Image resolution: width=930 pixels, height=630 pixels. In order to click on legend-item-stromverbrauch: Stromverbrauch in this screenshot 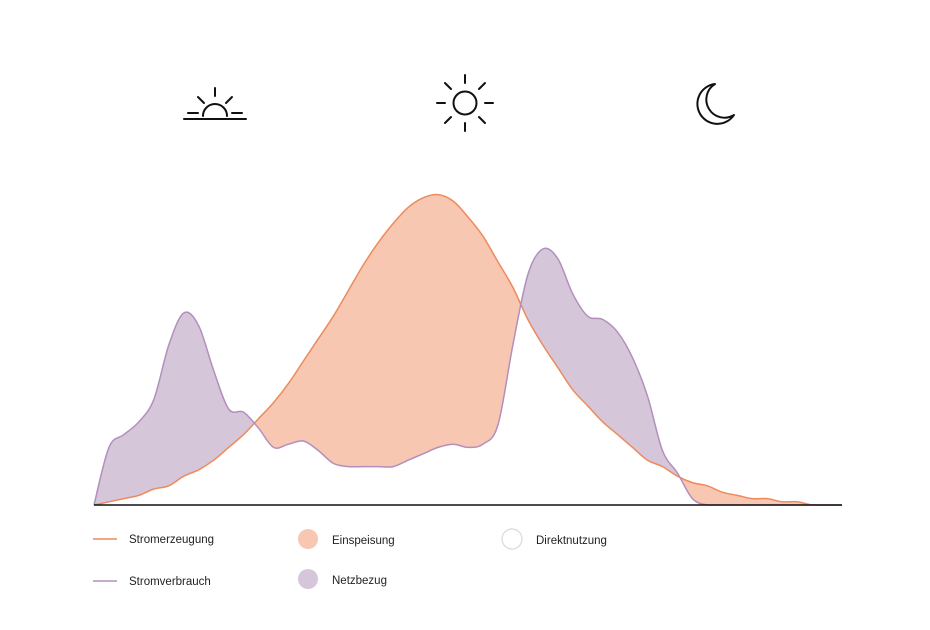, I will do `click(152, 582)`.